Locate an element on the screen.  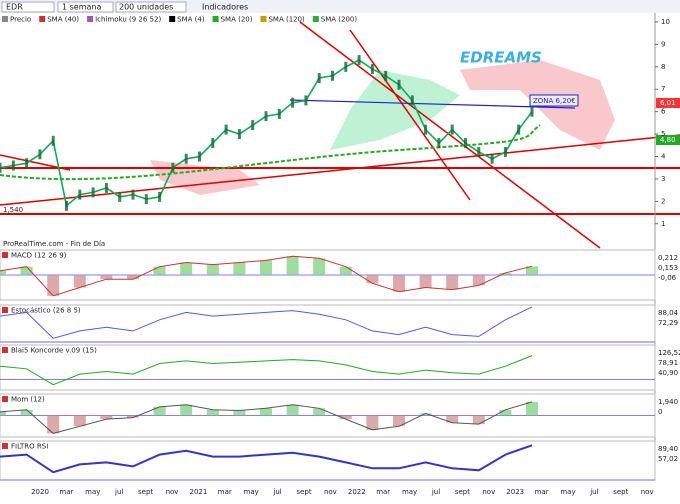
legend-entry: Ichimoku (9 26 52) is located at coordinates (128, 20).